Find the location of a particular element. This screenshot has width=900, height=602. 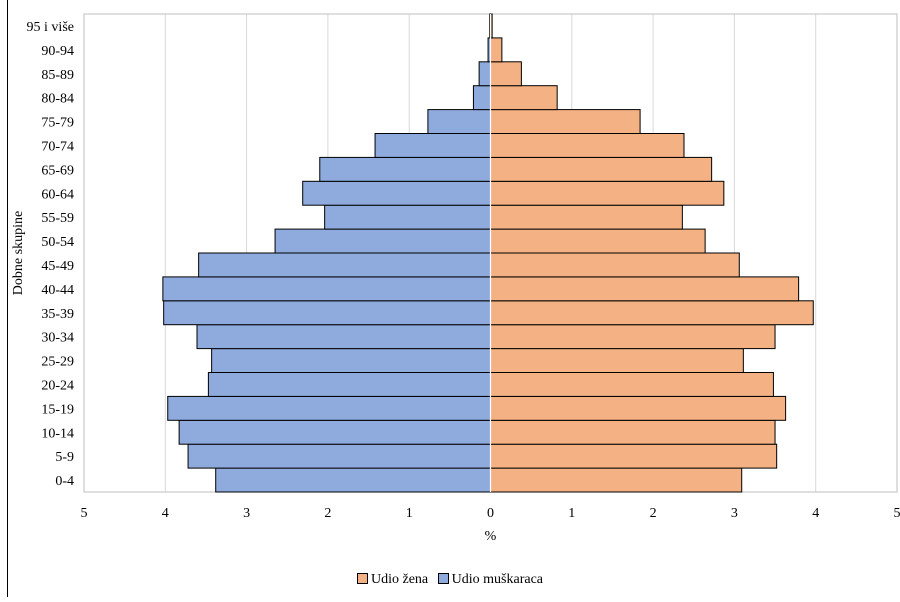

y-tick-label: 20-24 is located at coordinates (57, 385).